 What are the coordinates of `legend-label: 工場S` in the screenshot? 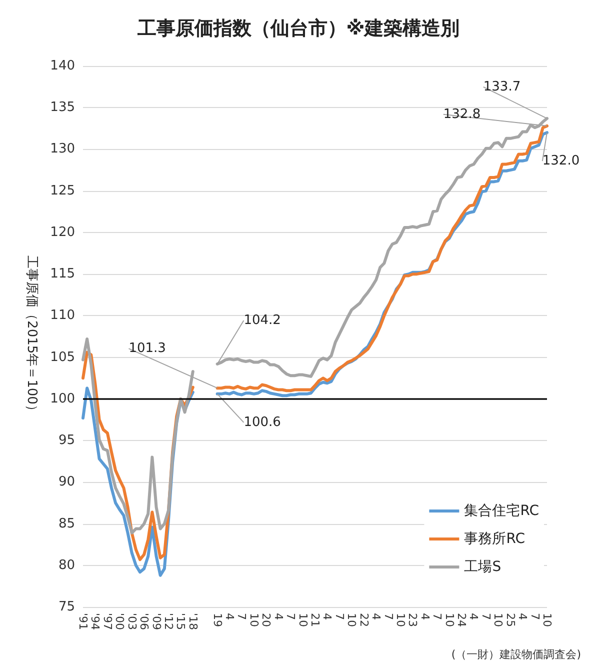 It's located at (483, 567).